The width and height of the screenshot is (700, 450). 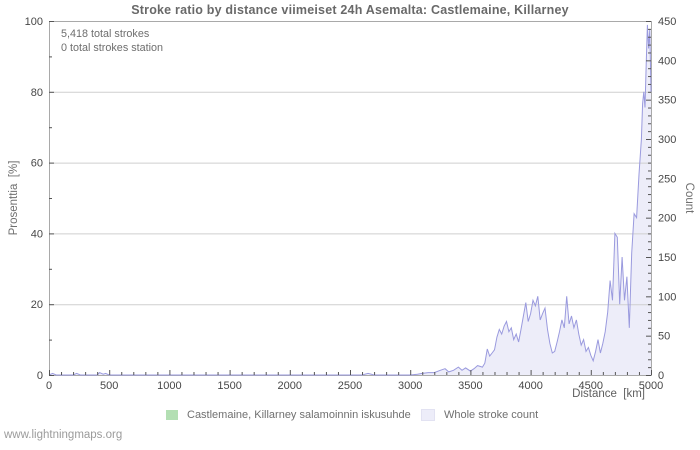 I want to click on tick-label: 3000, so click(x=410, y=386).